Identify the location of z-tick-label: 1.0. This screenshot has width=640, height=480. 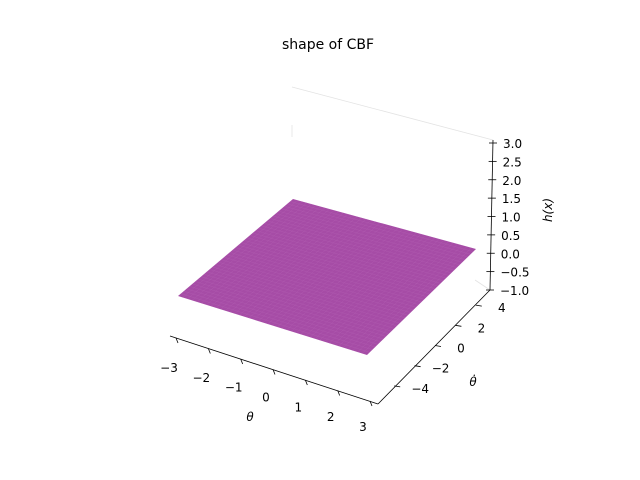
(511, 218).